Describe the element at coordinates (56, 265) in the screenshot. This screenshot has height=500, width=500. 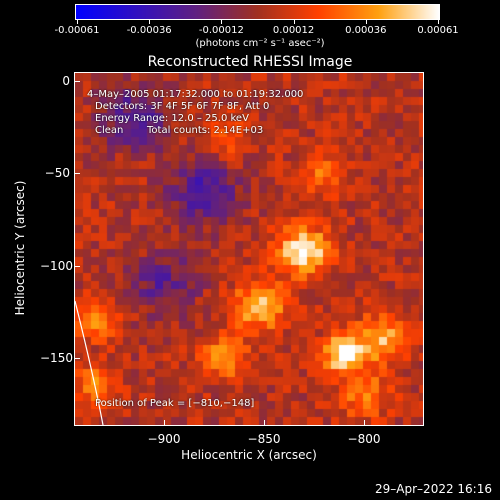
I see `y-tick-label: −100` at that location.